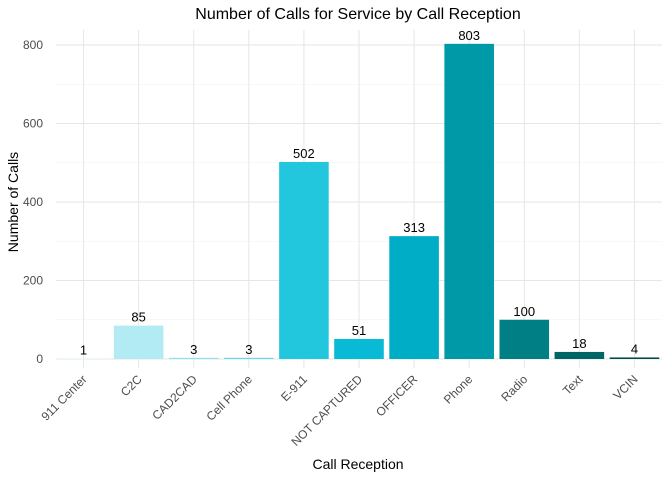 This screenshot has width=672, height=480. Describe the element at coordinates (304, 153) in the screenshot. I see `data-label: 502` at that location.